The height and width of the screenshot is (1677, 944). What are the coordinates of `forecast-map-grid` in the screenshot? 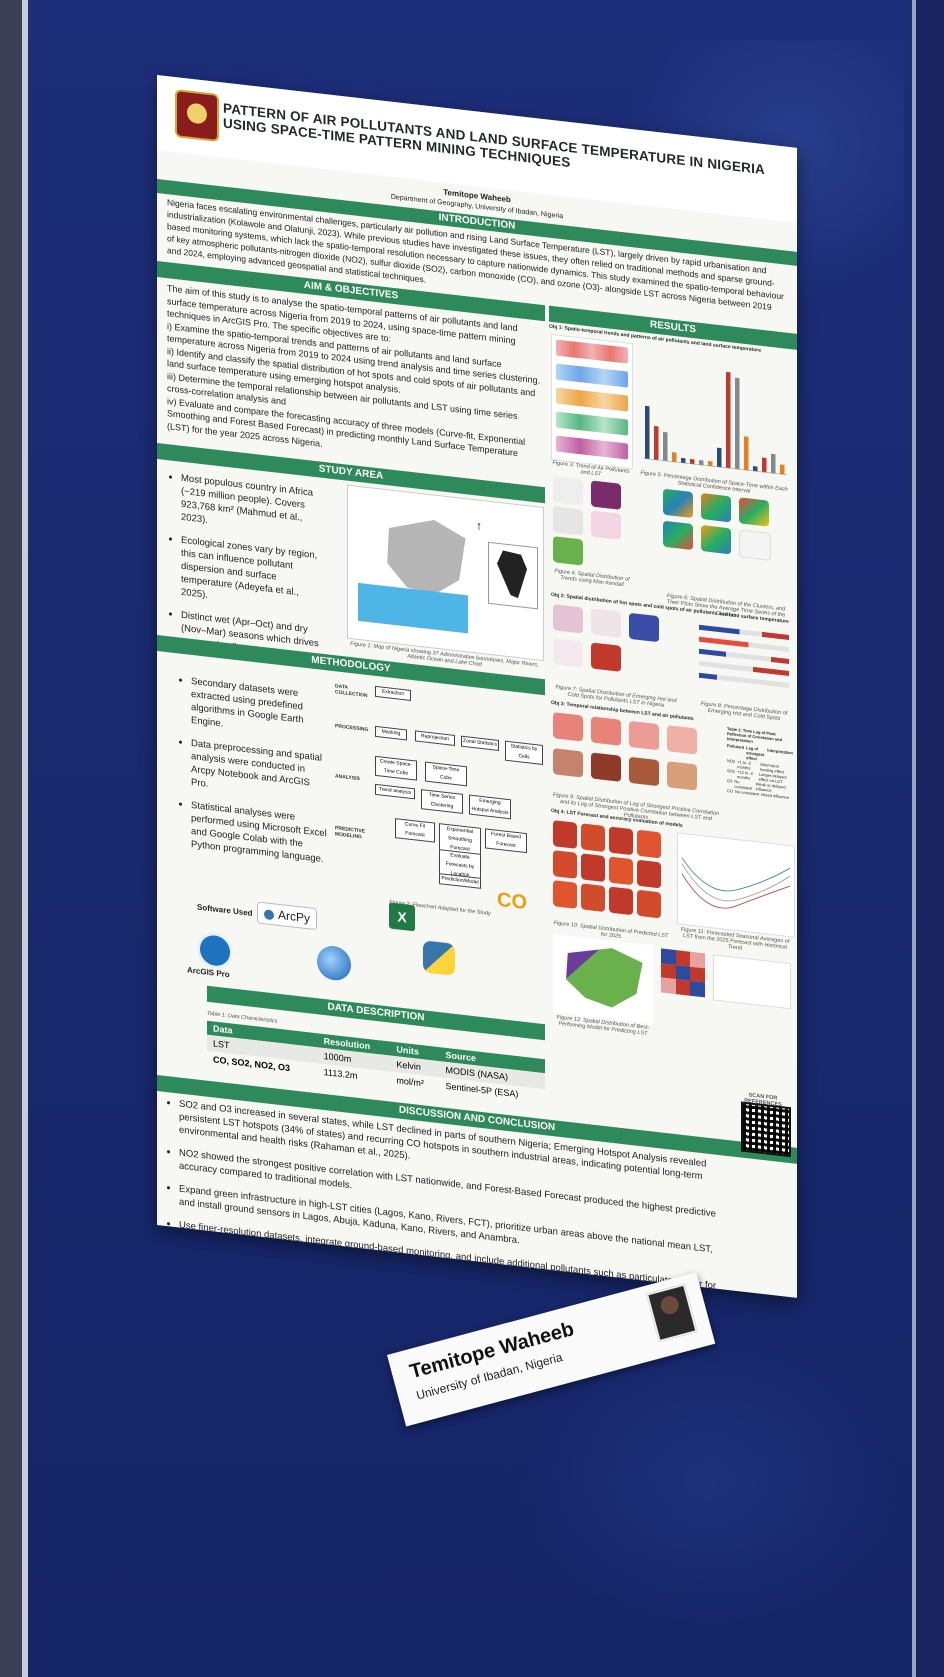 It's located at (611, 875).